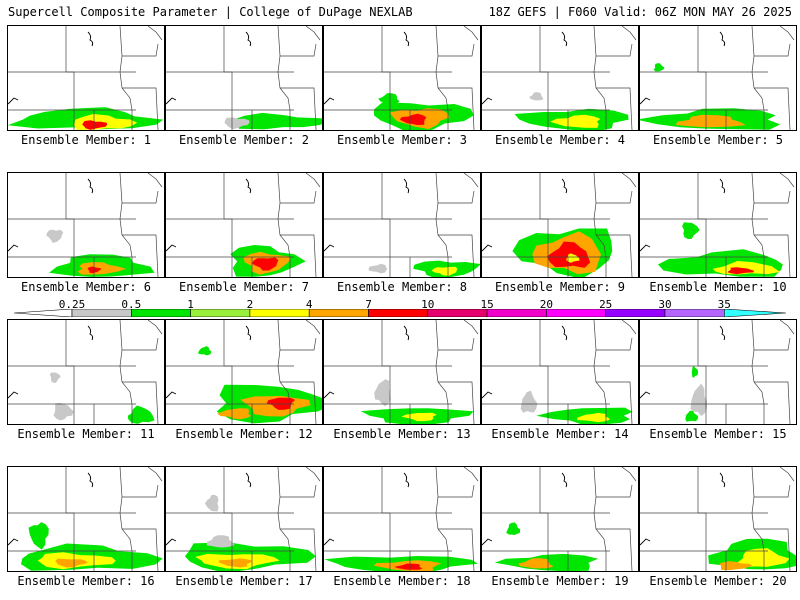  What do you see at coordinates (72, 304) in the screenshot?
I see `legend-label: 0.25` at bounding box center [72, 304].